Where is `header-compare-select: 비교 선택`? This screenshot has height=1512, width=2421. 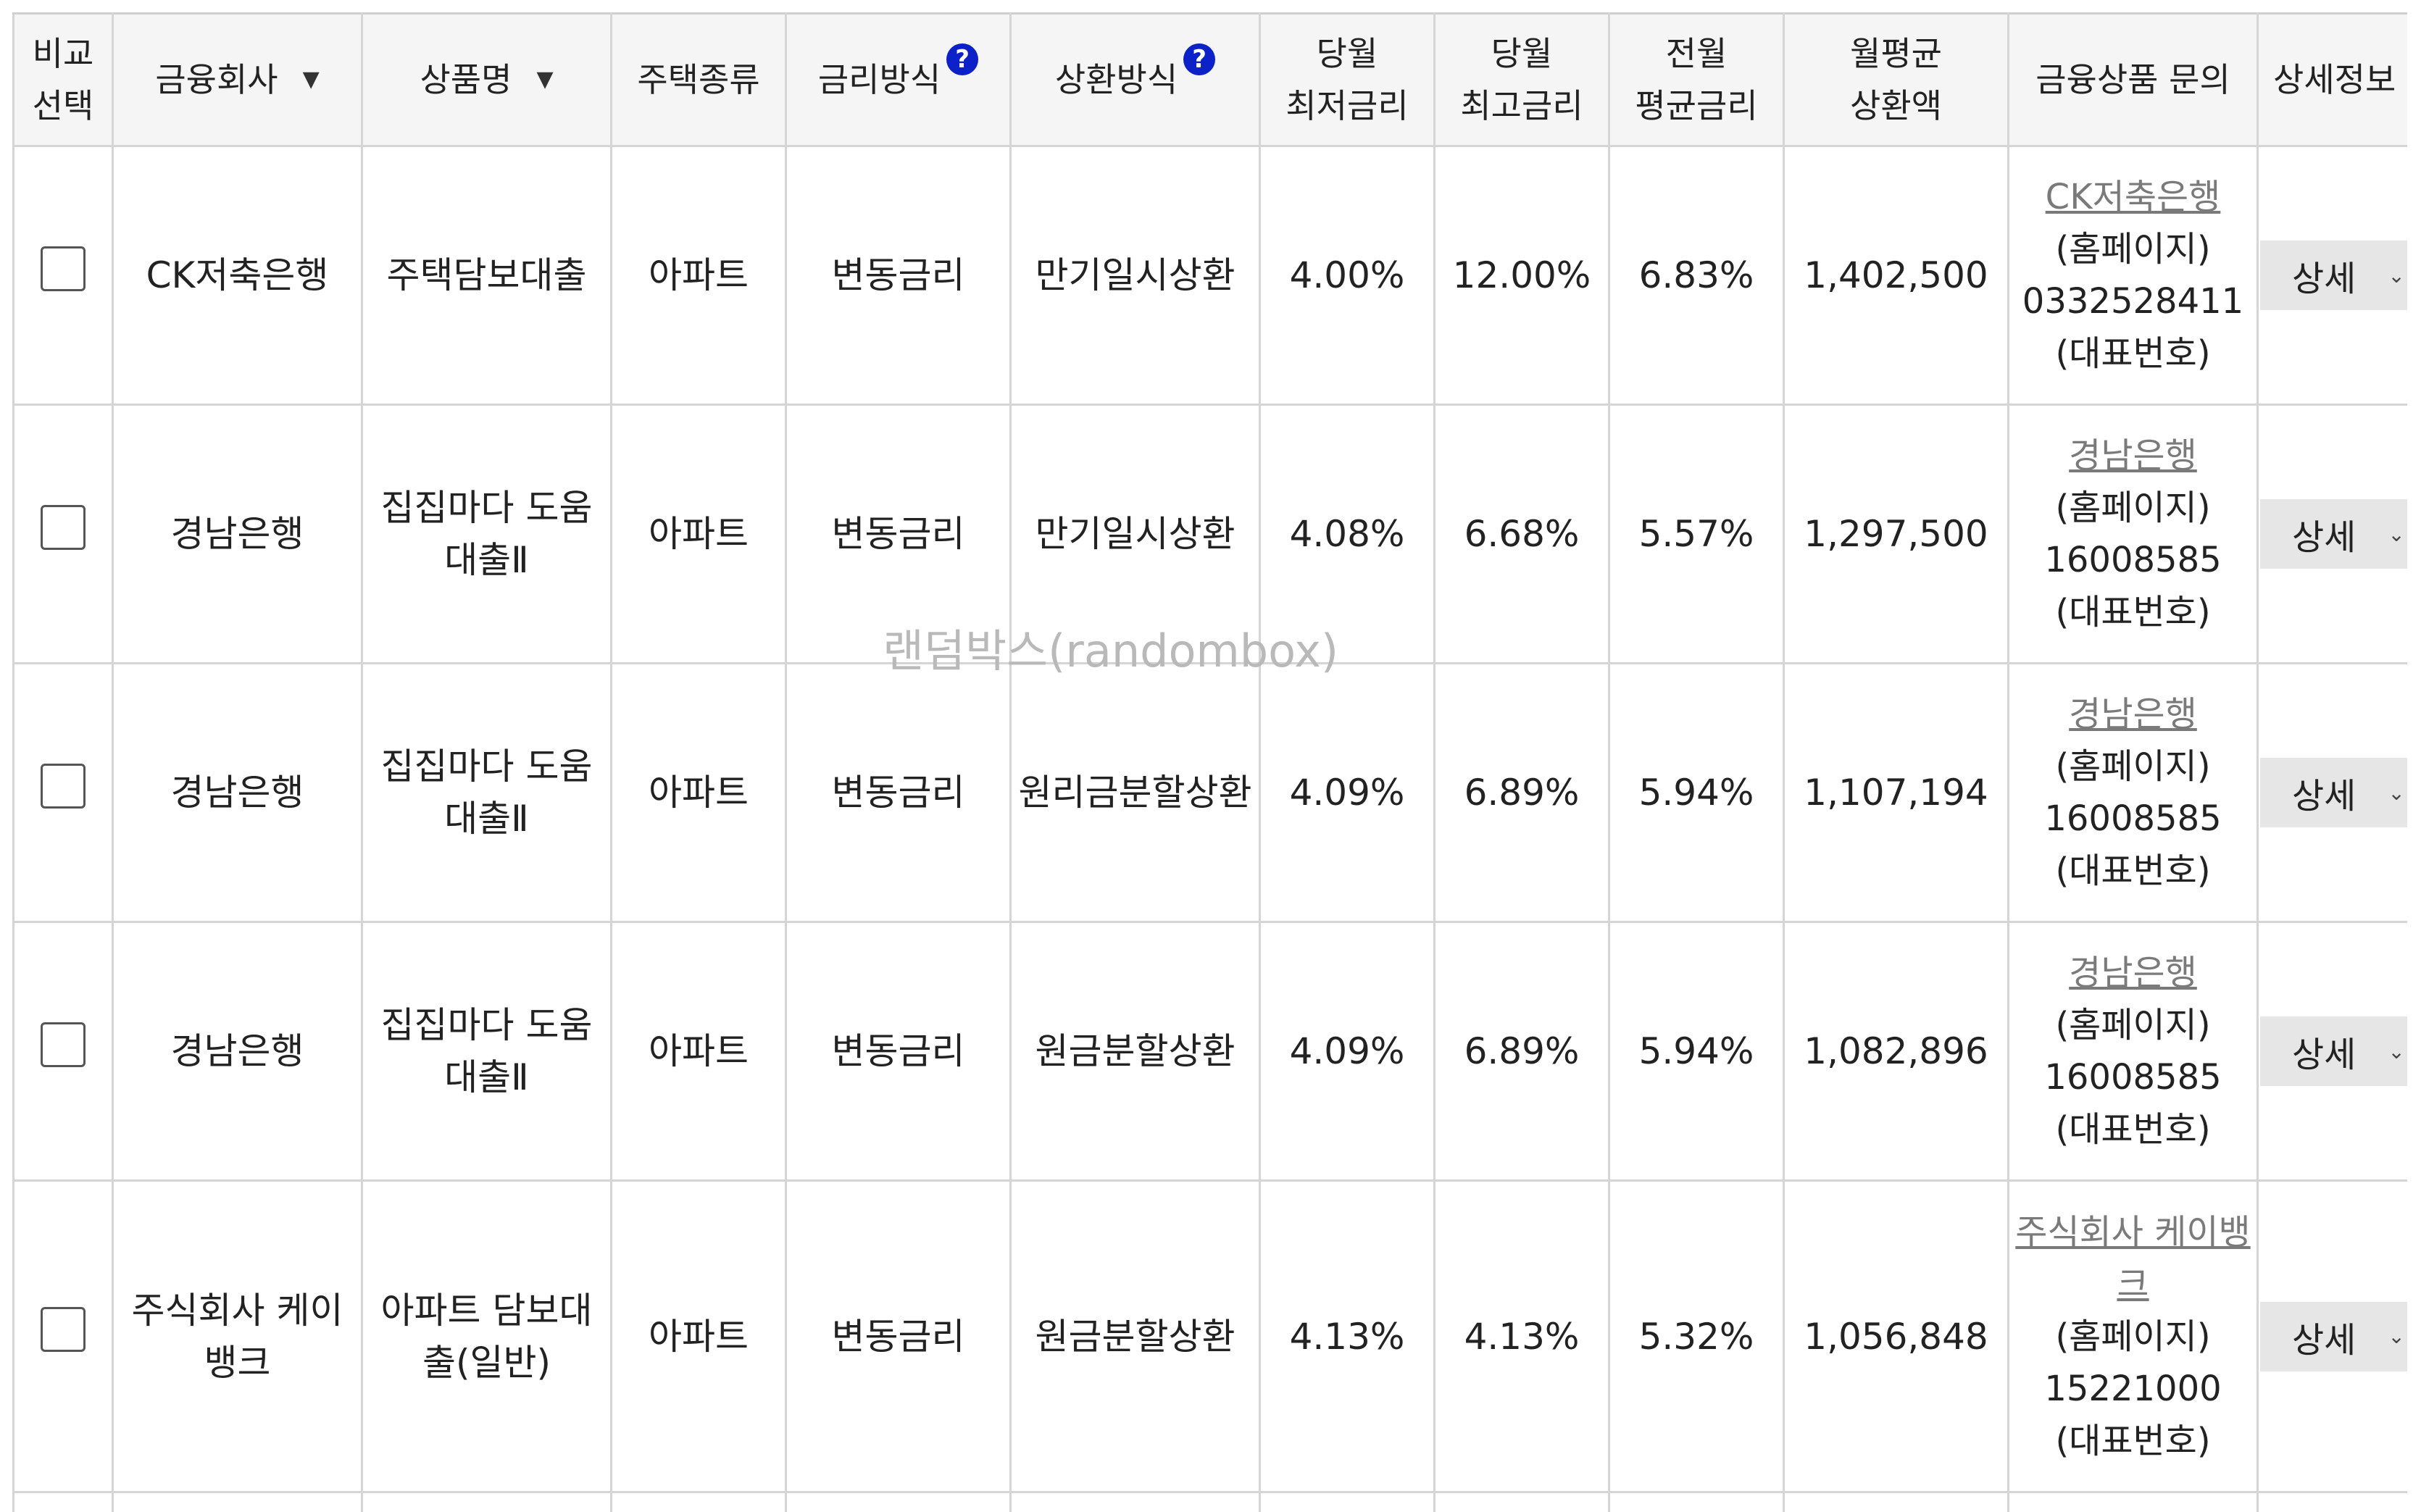 header-compare-select: 비교 선택 is located at coordinates (63, 79).